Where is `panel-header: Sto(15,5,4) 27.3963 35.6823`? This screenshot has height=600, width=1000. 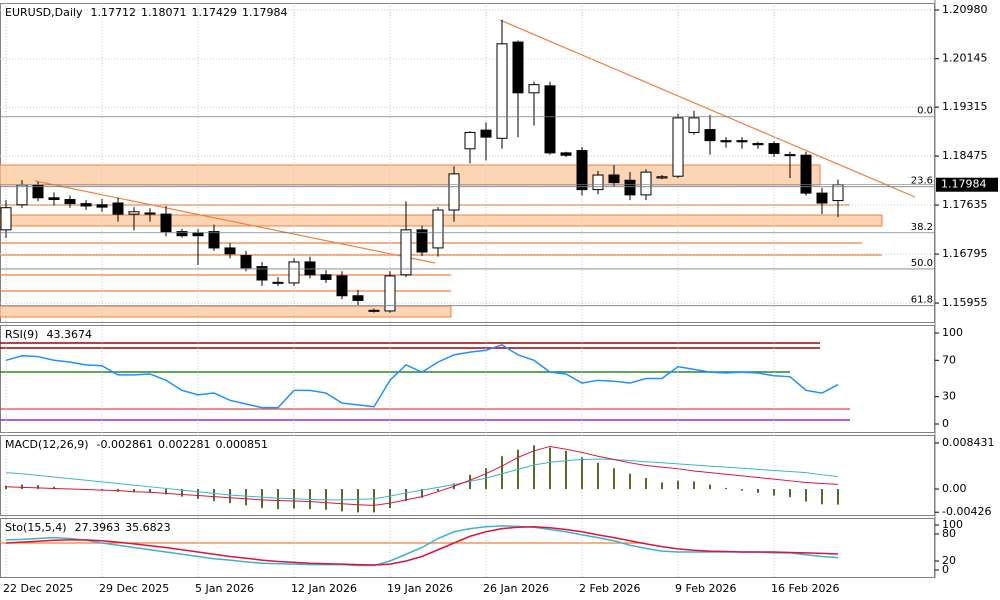
panel-header: Sto(15,5,4) 27.3963 35.6823 is located at coordinates (88, 527).